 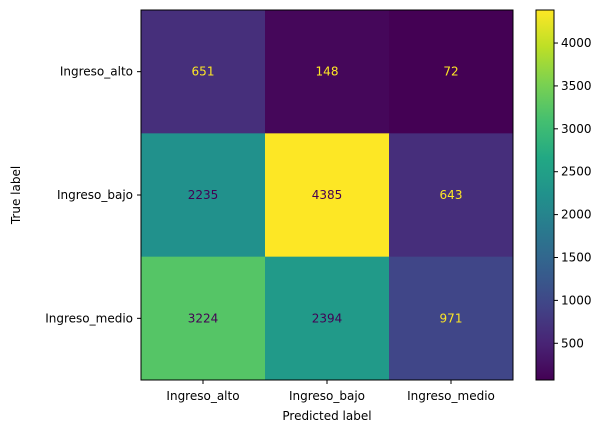 I want to click on x-tick-label: Ingreso_bajo, so click(x=327, y=396).